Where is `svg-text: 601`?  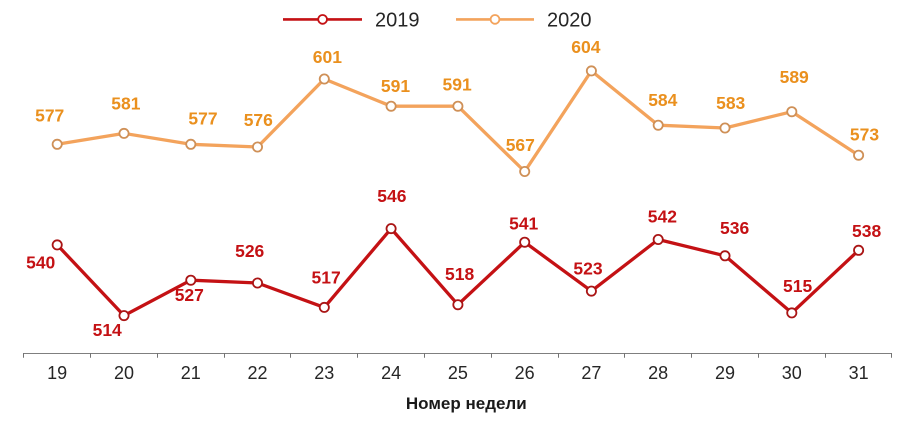 svg-text: 601 is located at coordinates (327, 57).